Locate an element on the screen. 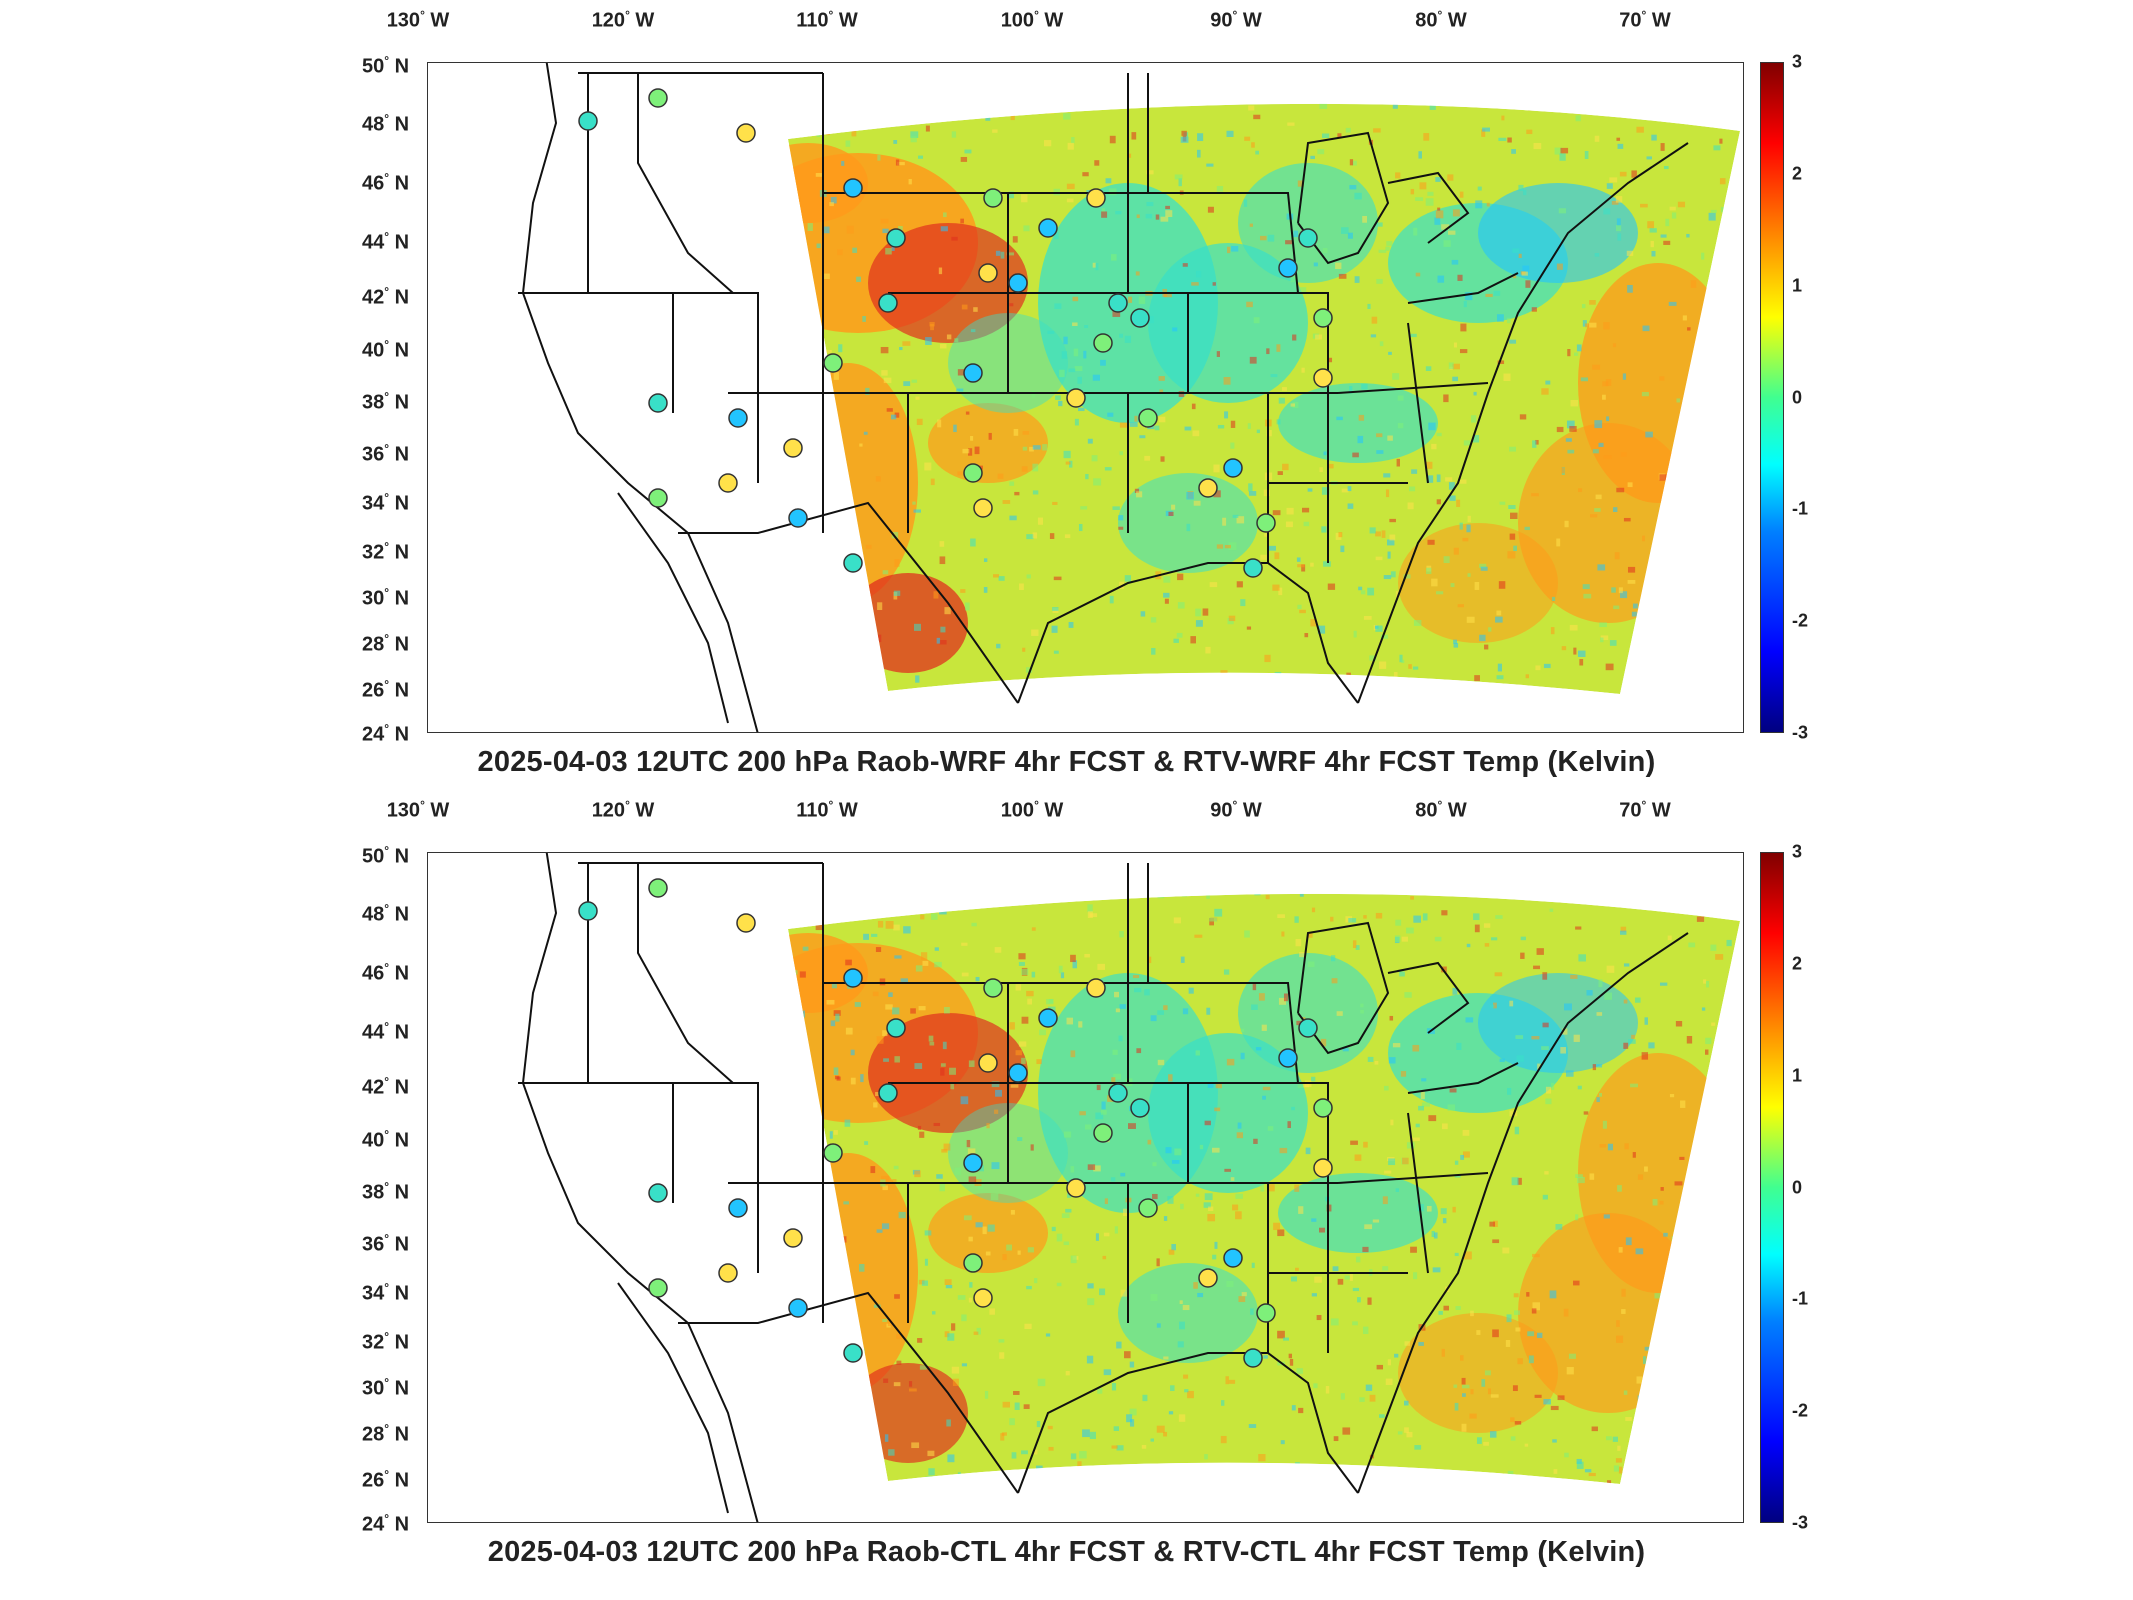  lat-tick-label: 50° N is located at coordinates (386, 65).